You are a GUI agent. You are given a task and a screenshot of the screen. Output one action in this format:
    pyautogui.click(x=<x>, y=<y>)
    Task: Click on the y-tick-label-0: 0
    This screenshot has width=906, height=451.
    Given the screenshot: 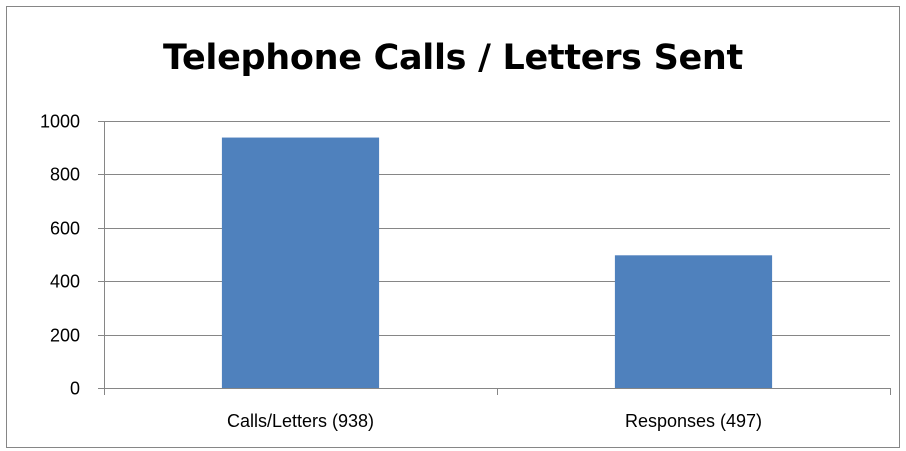 What is the action you would take?
    pyautogui.click(x=75, y=389)
    